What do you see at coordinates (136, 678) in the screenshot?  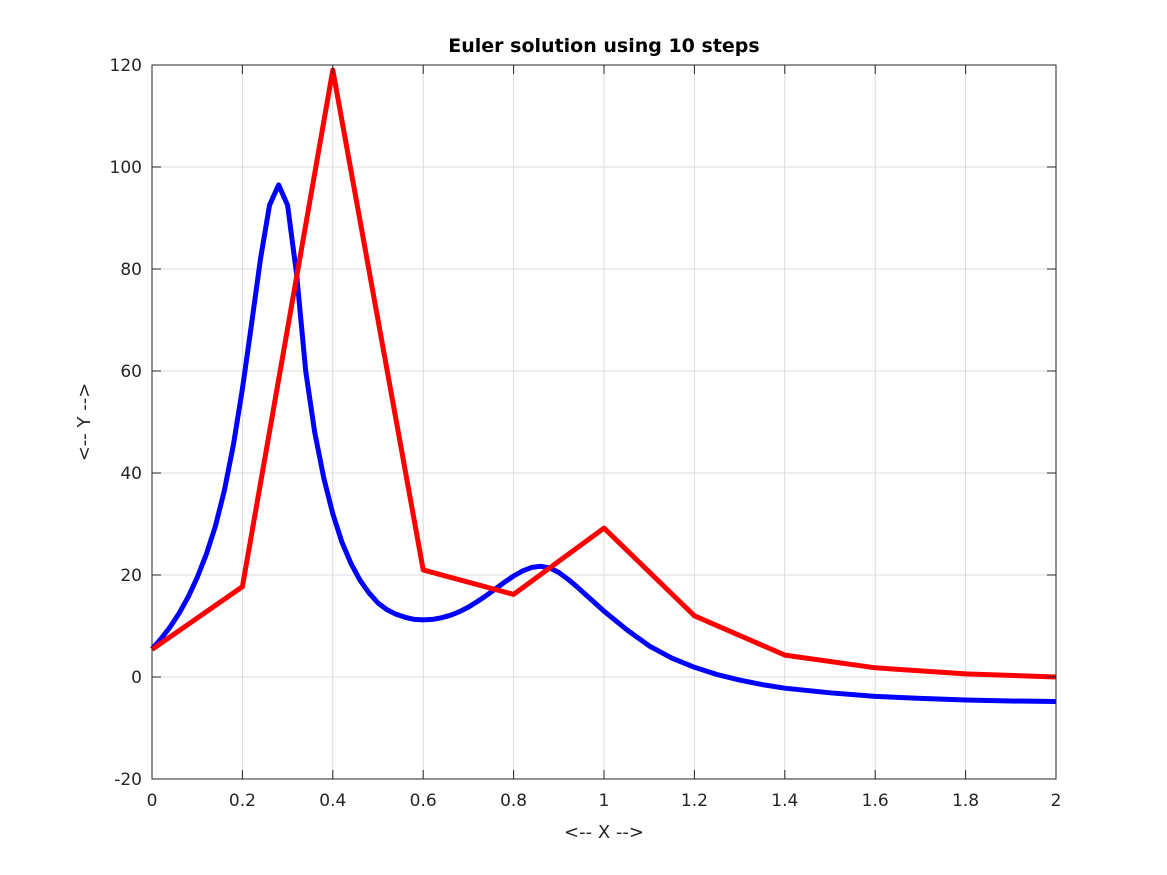 I see `y-tick-label: 0` at bounding box center [136, 678].